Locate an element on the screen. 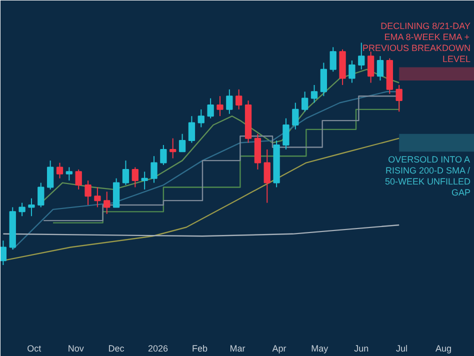 The width and height of the screenshot is (474, 356). x-tick-label: Feb is located at coordinates (200, 349).